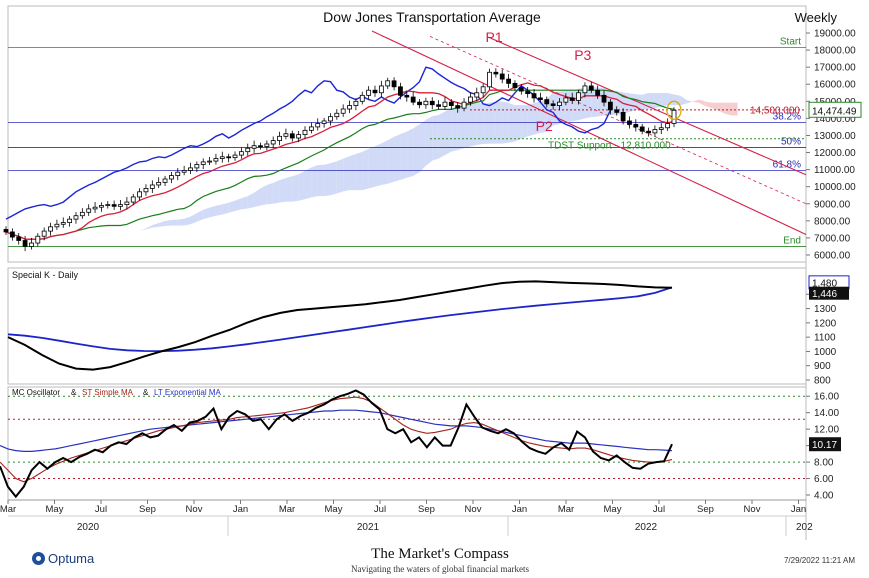 The width and height of the screenshot is (869, 578). I want to click on price-y-tick-label: 13000.00, so click(835, 136).